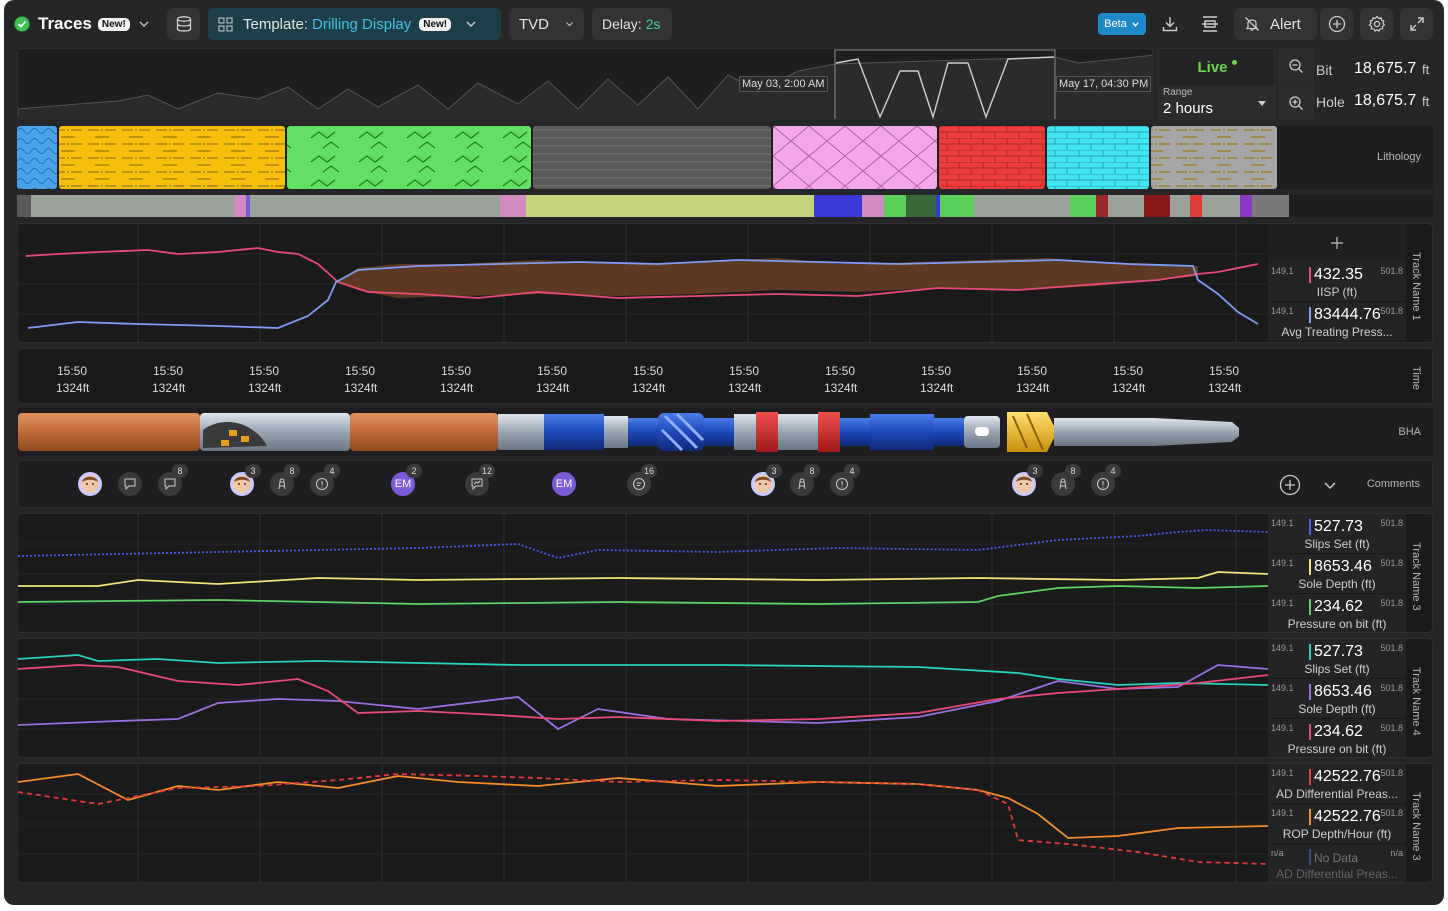 Image resolution: width=1448 pixels, height=911 pixels. What do you see at coordinates (1391, 813) in the screenshot?
I see `legend-max: 501.8` at bounding box center [1391, 813].